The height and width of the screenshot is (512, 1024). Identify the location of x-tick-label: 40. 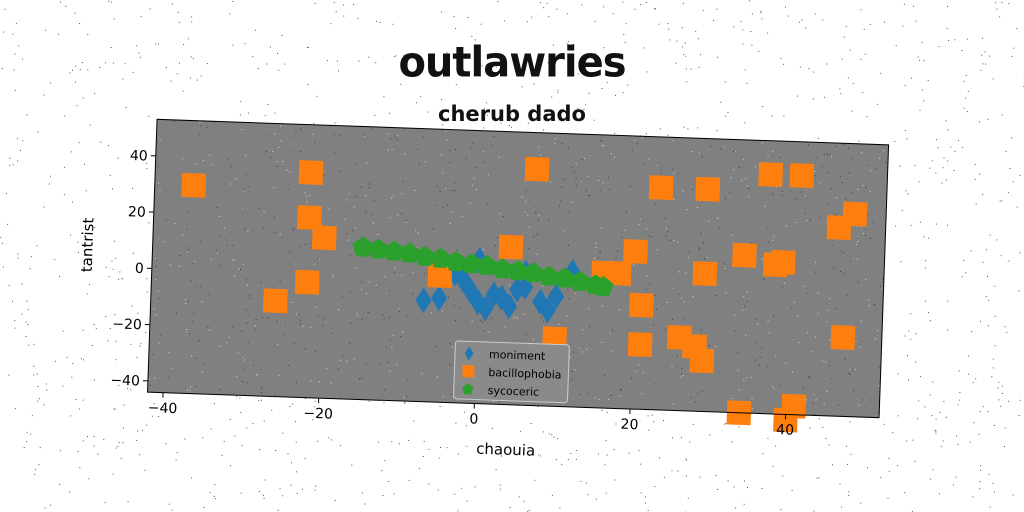
(785, 430).